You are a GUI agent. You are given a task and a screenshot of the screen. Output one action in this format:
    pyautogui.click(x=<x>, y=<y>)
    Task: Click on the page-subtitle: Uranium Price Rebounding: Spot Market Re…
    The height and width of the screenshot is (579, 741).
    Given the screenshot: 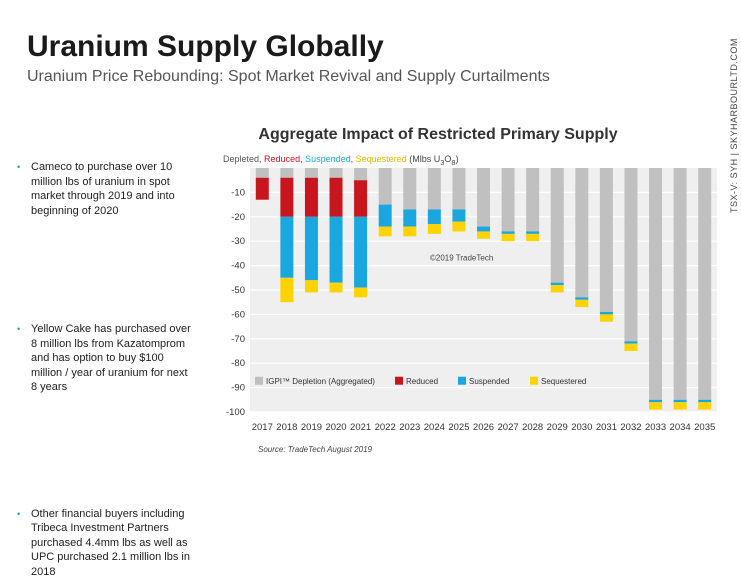 What is the action you would take?
    pyautogui.click(x=288, y=77)
    